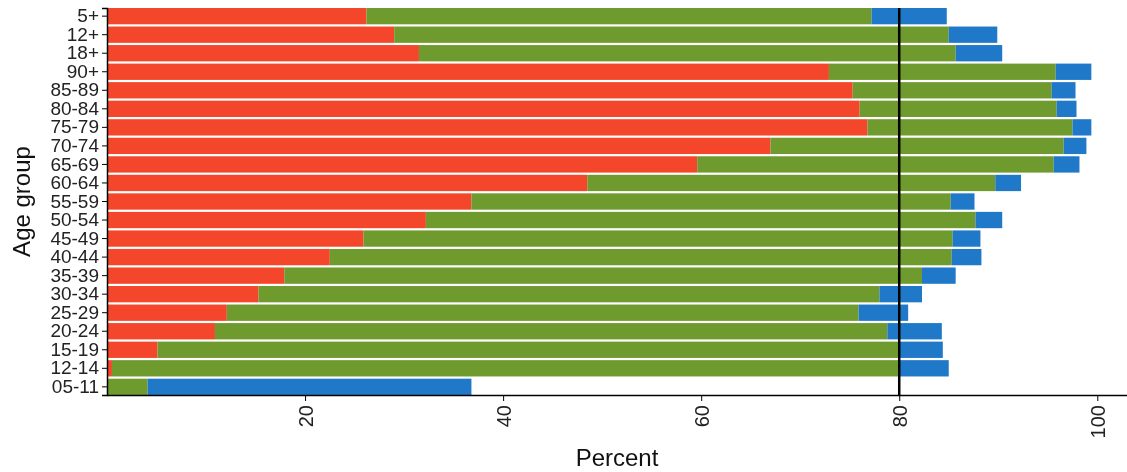  What do you see at coordinates (503, 416) in the screenshot?
I see `x-tick-label: 40` at bounding box center [503, 416].